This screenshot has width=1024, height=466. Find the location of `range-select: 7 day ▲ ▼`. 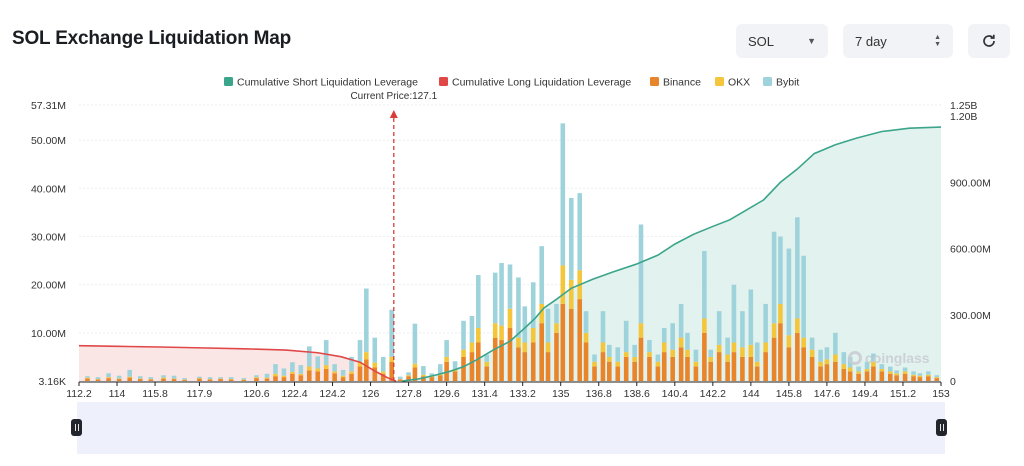

range-select: 7 day ▲ ▼ is located at coordinates (898, 41).